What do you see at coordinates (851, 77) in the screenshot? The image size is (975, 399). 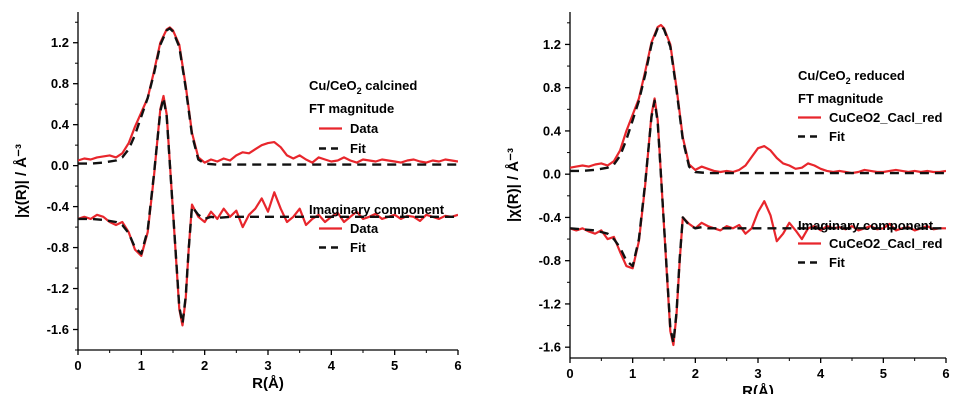 I see `sample-title: Cu/CeO2 reduced` at bounding box center [851, 77].